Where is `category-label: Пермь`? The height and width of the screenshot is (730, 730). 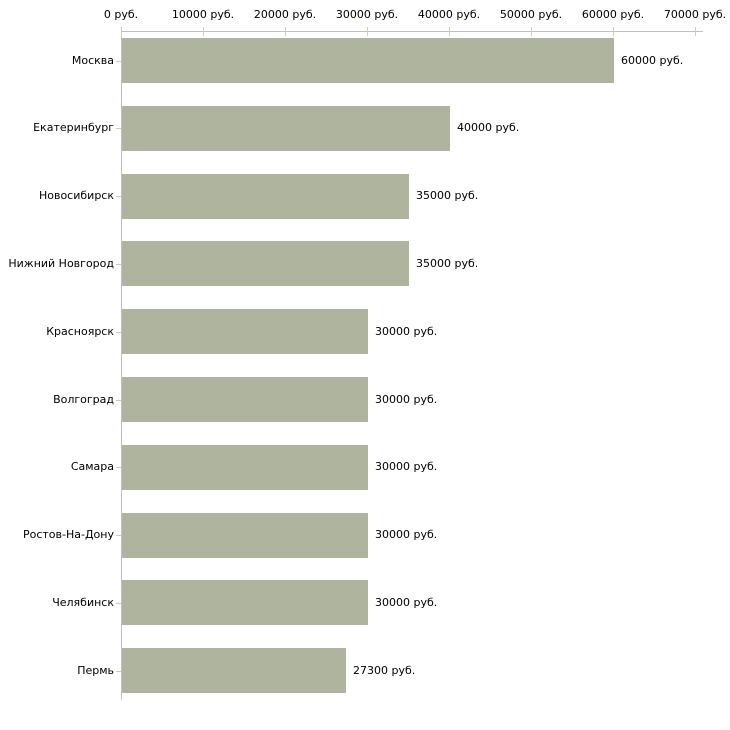
category-label: Пермь is located at coordinates (95, 670).